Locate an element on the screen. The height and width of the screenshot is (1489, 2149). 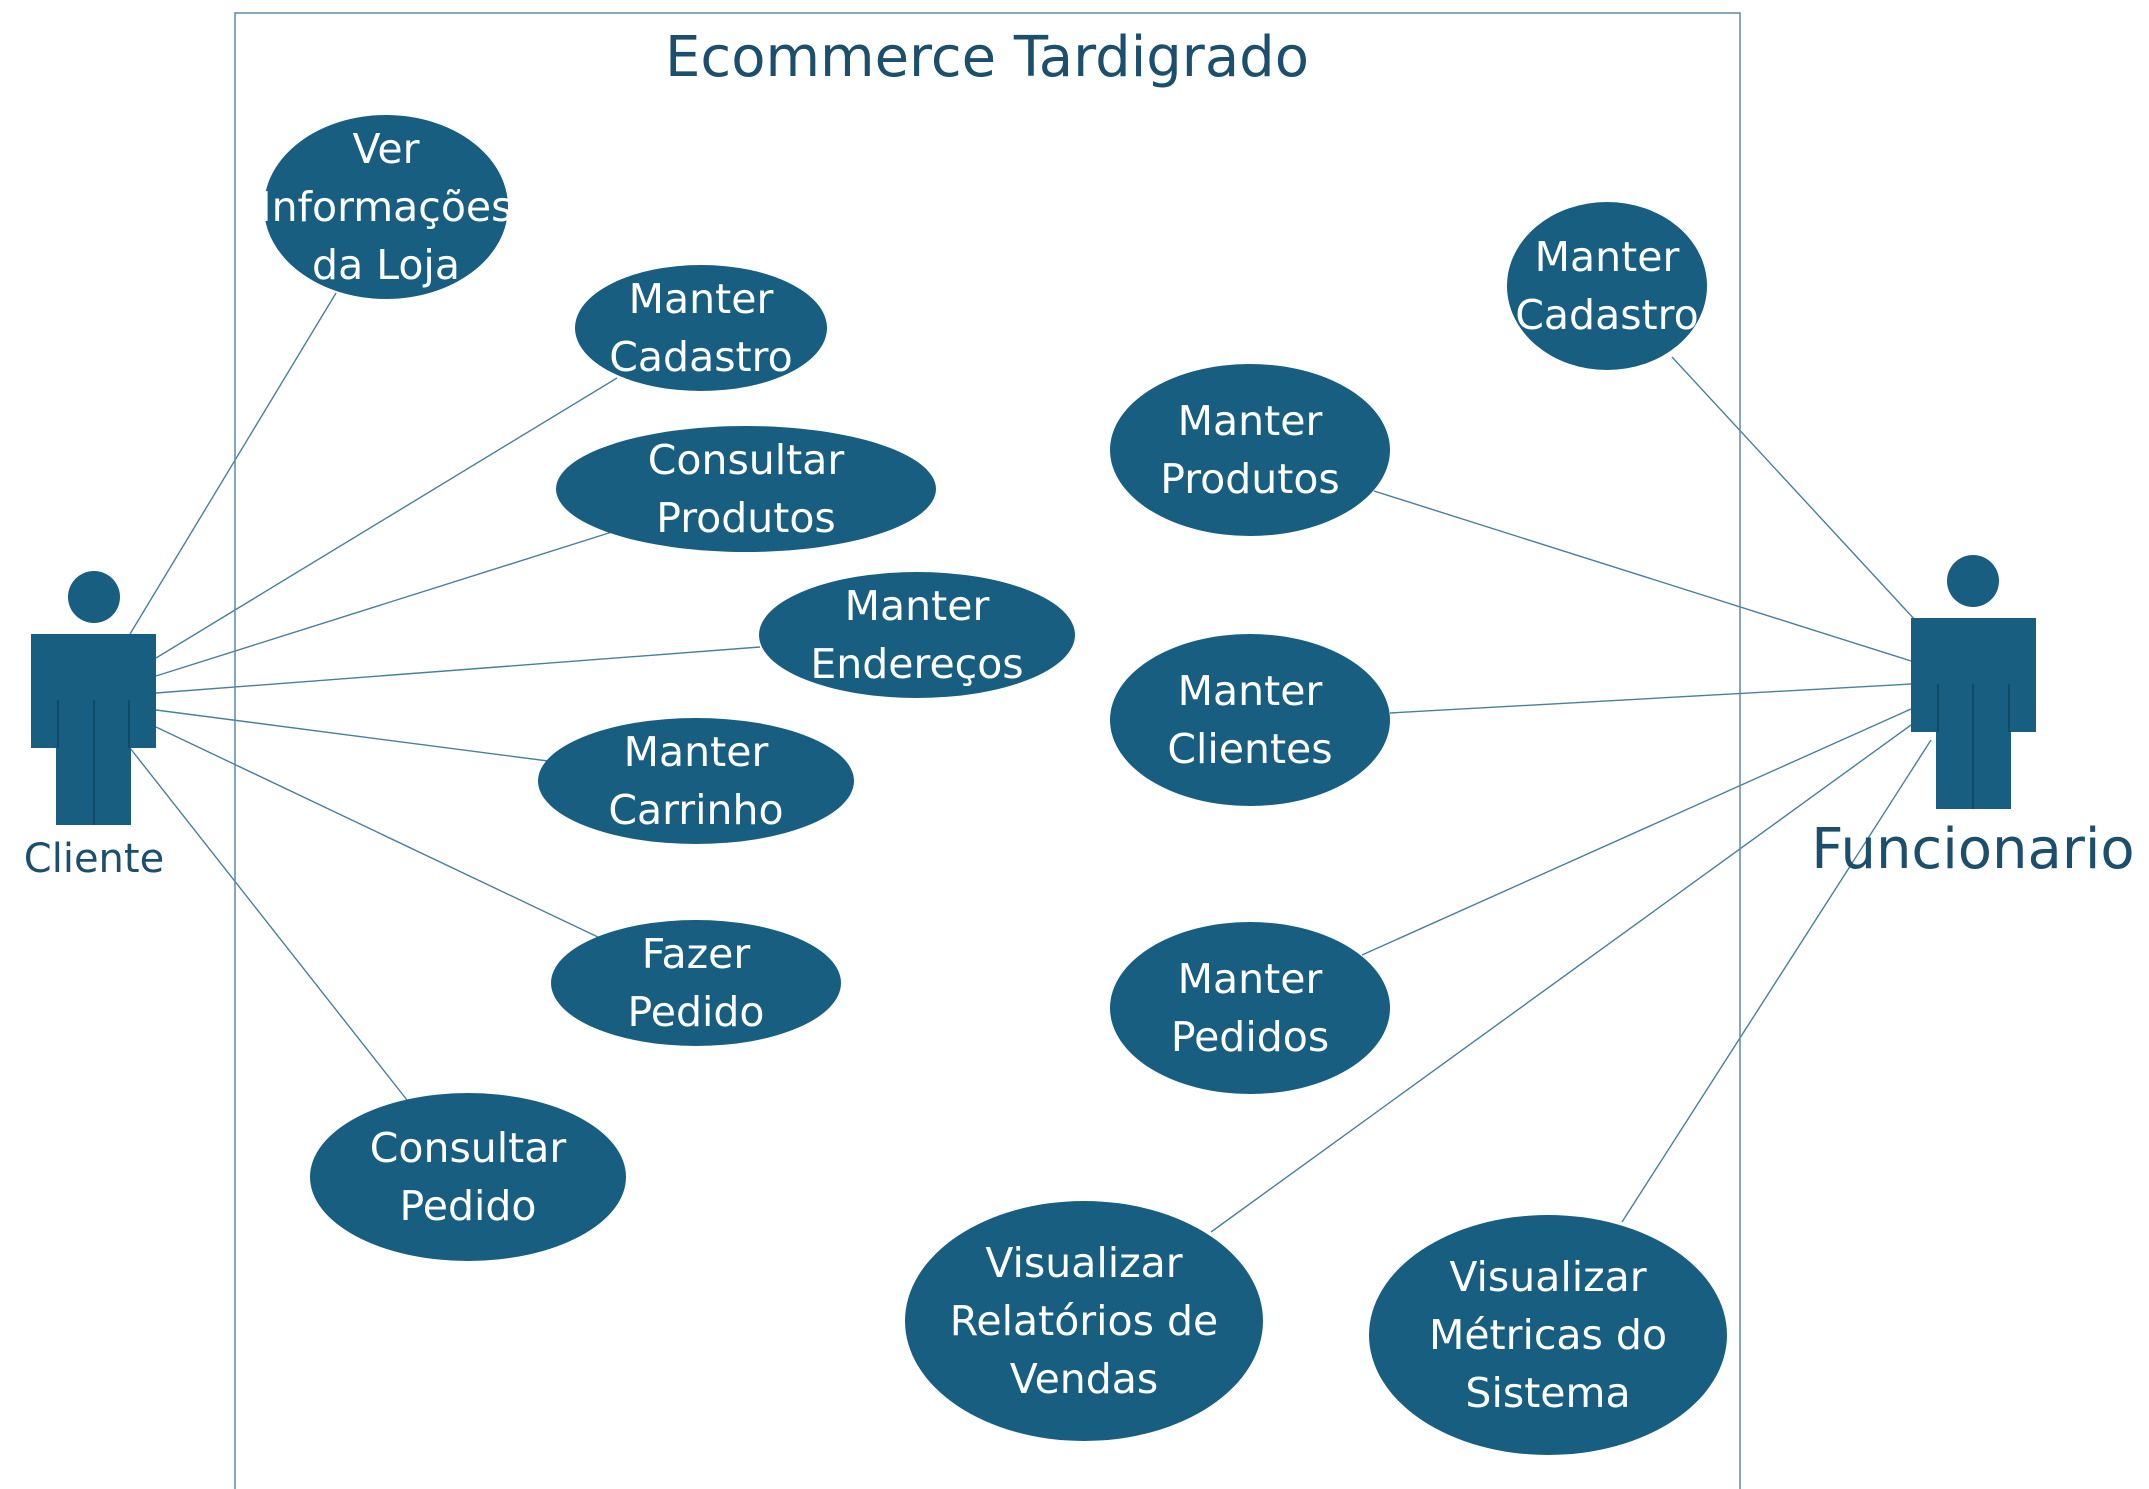
association-cliente-consultar-produtos is located at coordinates (384, 604).